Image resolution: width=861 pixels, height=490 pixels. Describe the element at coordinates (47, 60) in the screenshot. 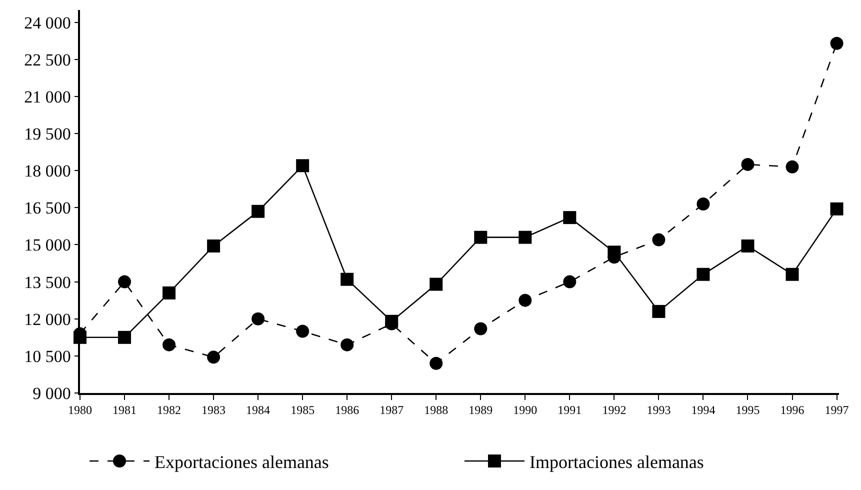

I see `y-tick-label: 22 500` at that location.